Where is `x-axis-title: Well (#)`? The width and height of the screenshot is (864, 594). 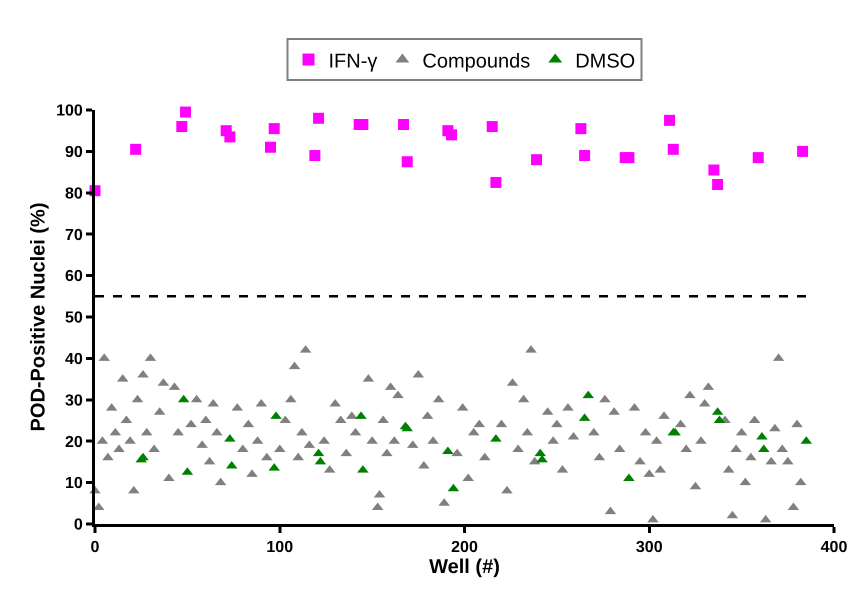 x-axis-title: Well (#) is located at coordinates (464, 567).